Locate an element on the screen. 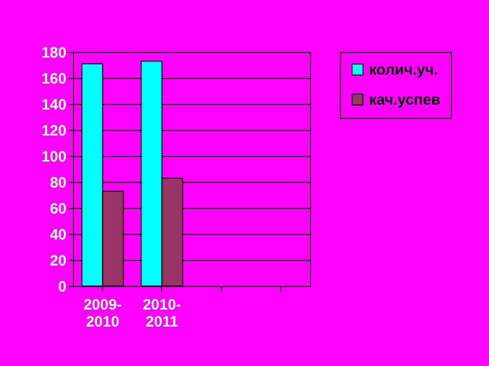 Image resolution: width=489 pixels, height=366 pixels. y-tick-label: 120 is located at coordinates (53, 131).